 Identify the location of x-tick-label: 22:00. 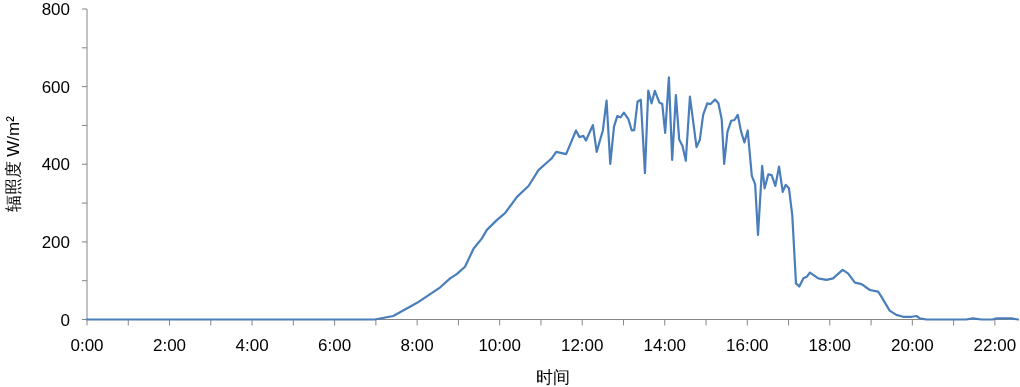
(995, 345).